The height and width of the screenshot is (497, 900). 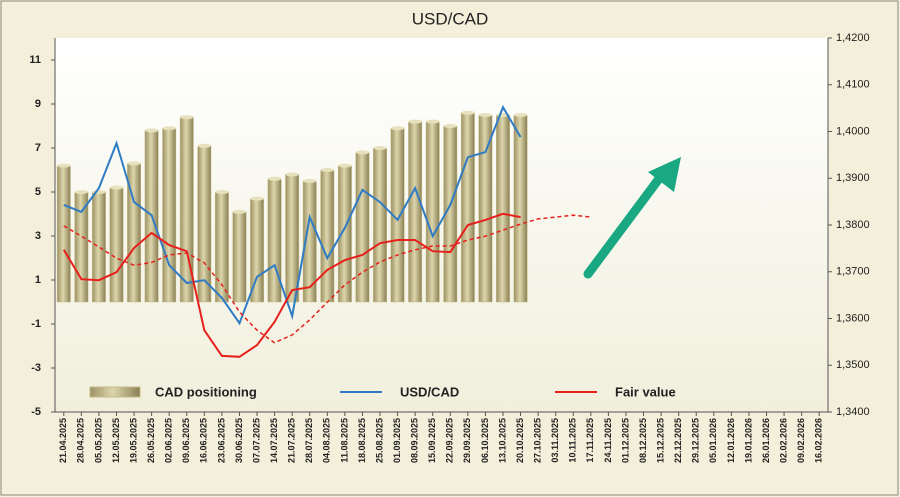 I want to click on x-tick-label: 02.06.2025, so click(x=169, y=440).